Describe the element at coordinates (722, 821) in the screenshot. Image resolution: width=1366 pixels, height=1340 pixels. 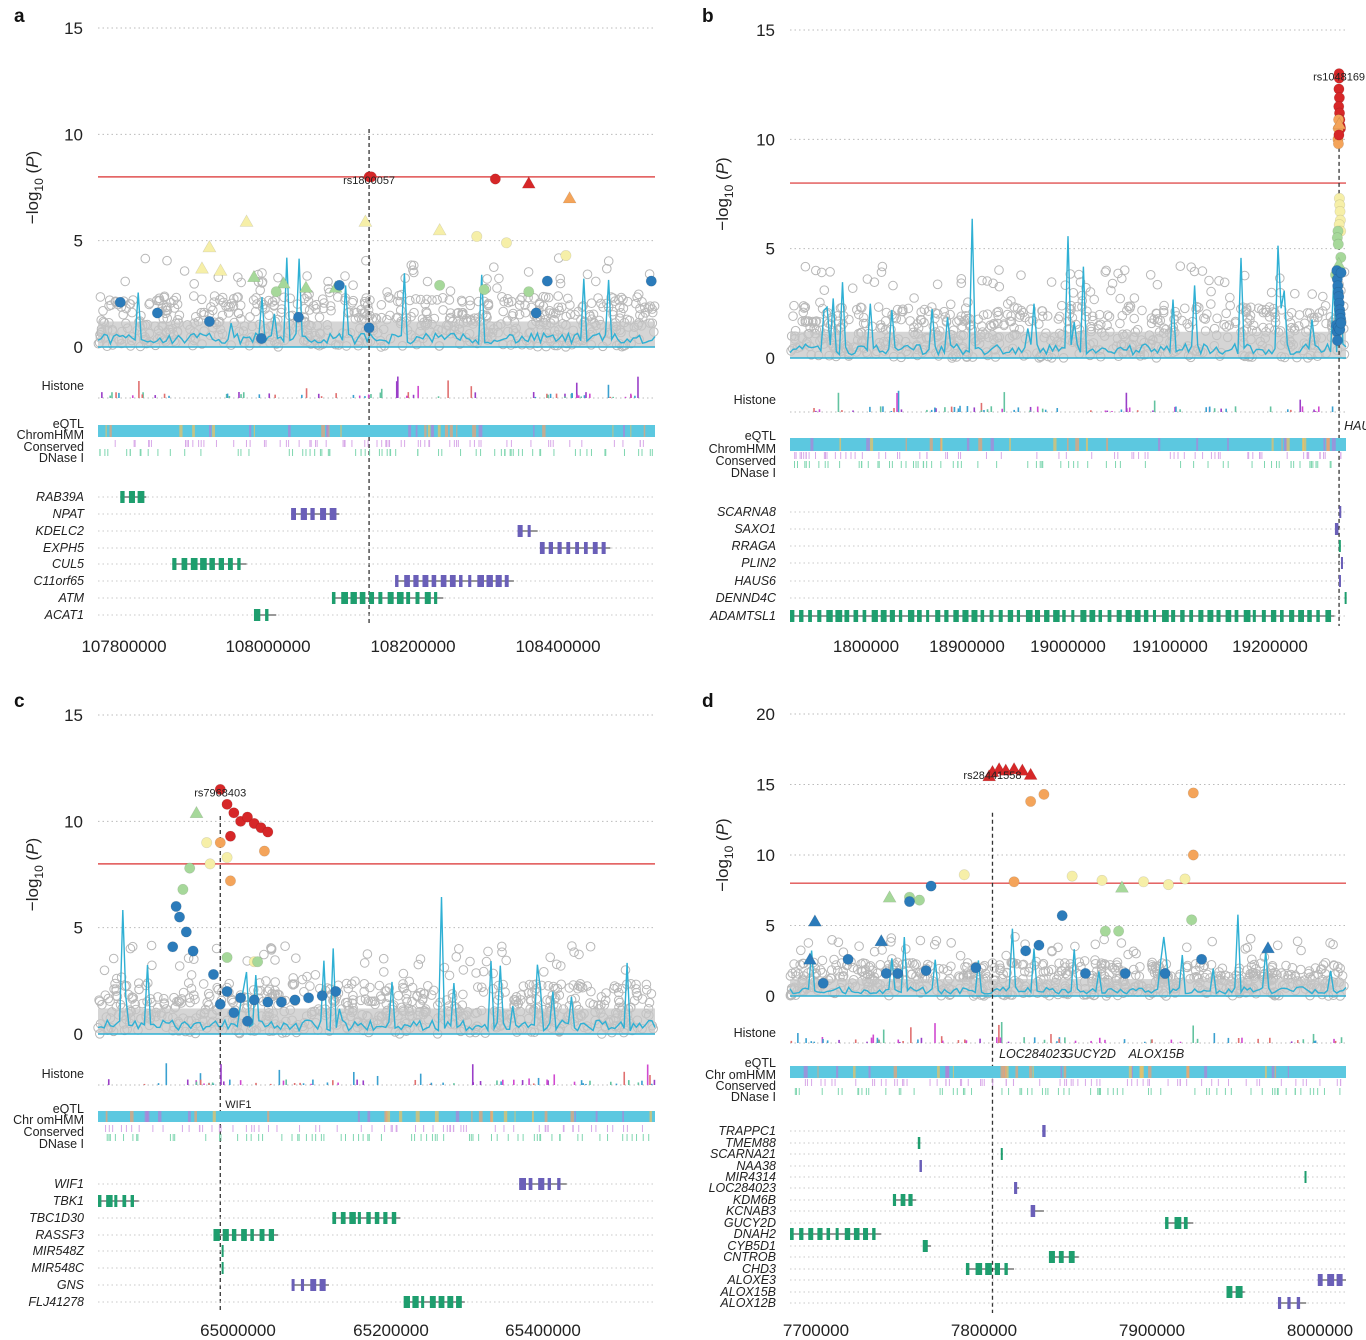
I see `y-axis-label-close: )` at that location.